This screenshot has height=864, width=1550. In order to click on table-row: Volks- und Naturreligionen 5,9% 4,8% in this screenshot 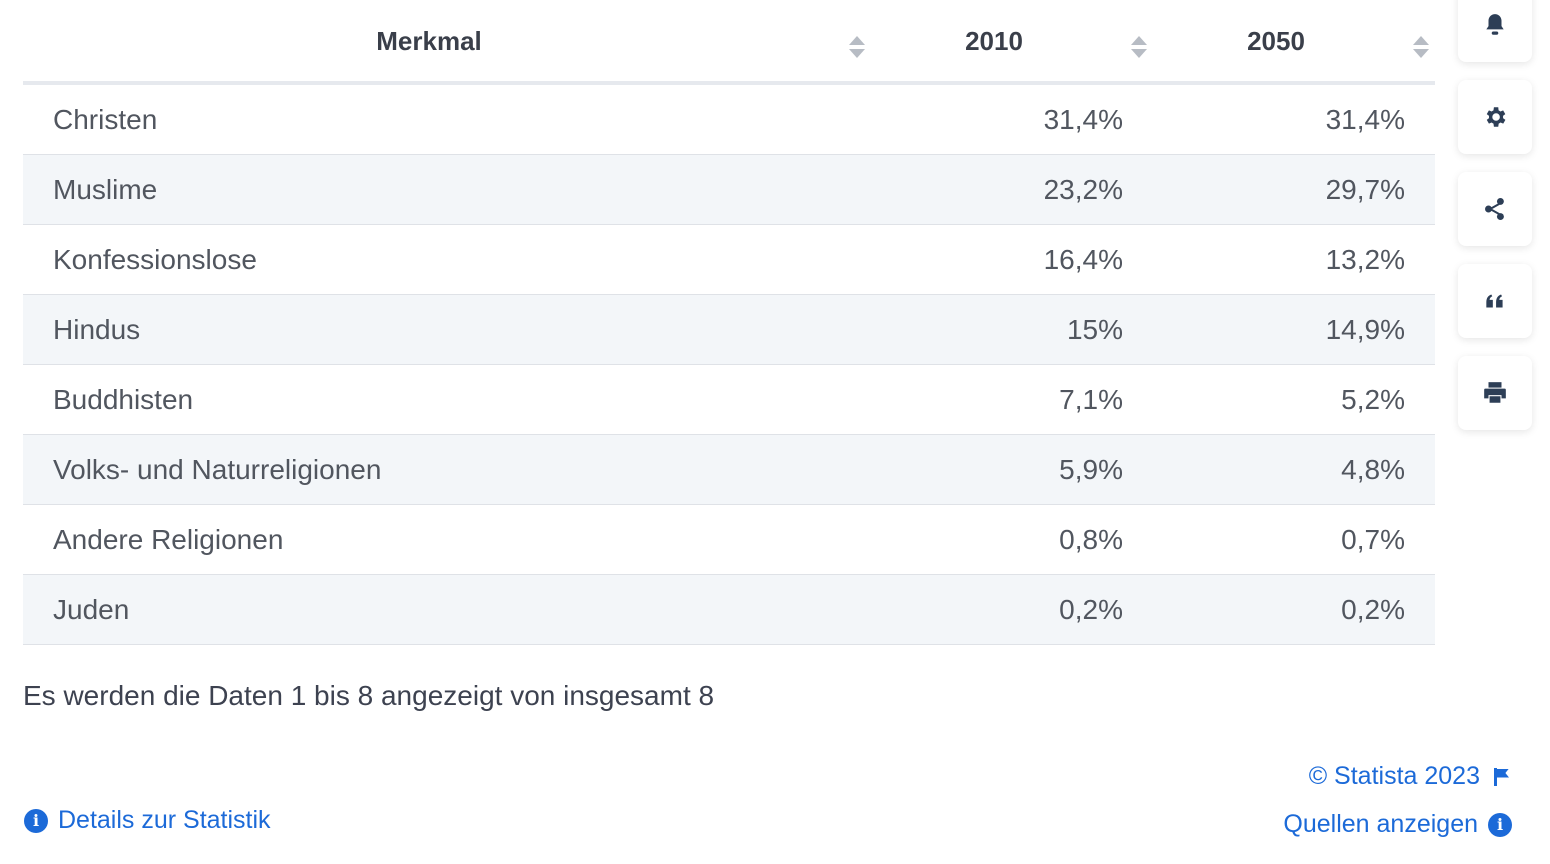, I will do `click(729, 469)`.